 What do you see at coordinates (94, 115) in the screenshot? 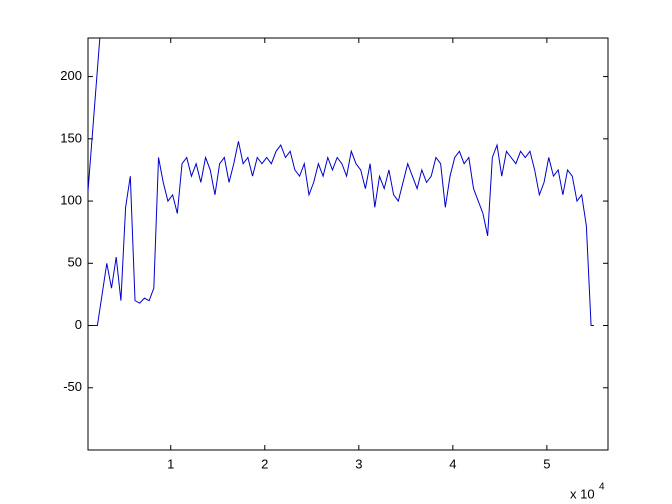
I see `data-line` at bounding box center [94, 115].